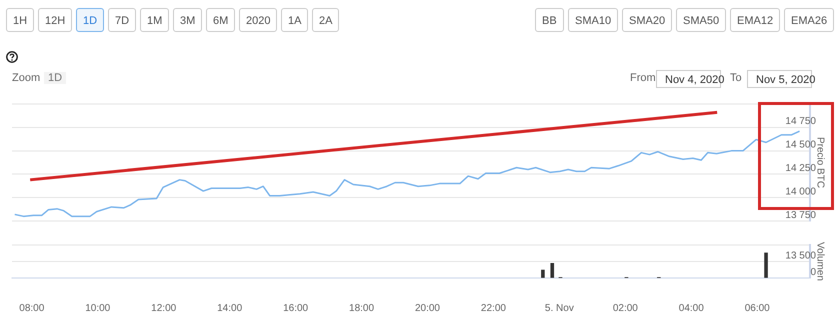 The width and height of the screenshot is (840, 321). What do you see at coordinates (187, 20) in the screenshot?
I see `text: 3M` at bounding box center [187, 20].